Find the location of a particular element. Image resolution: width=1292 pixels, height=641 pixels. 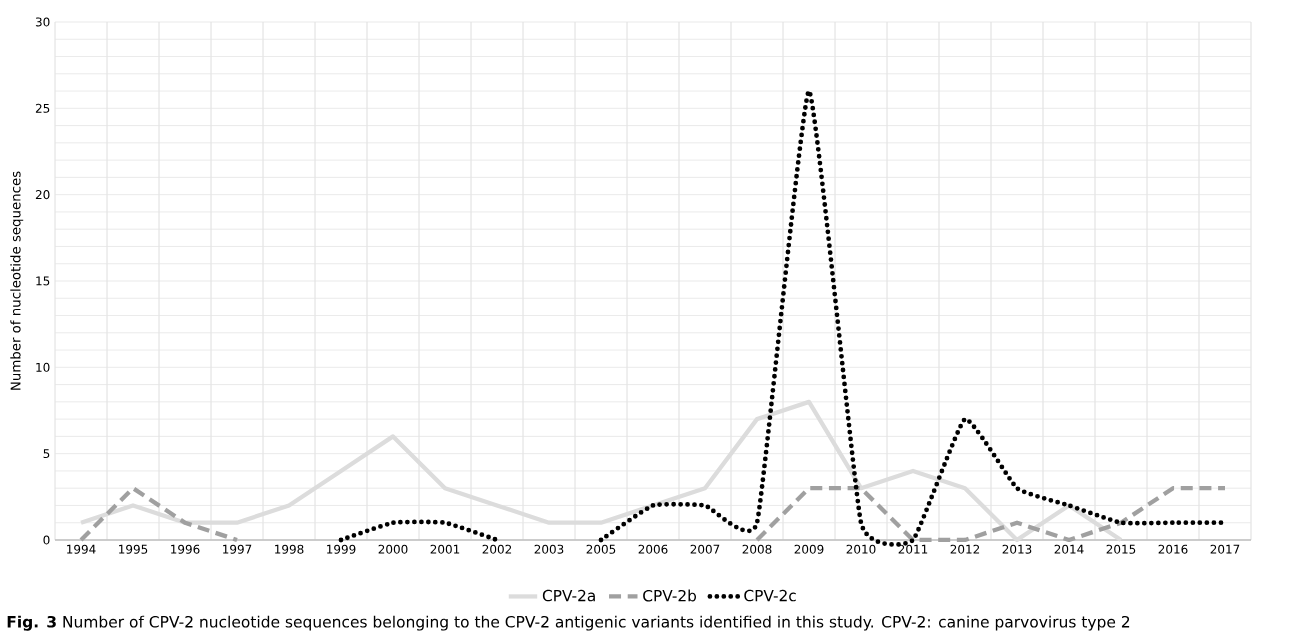

x-tick-label: 1995 is located at coordinates (133, 549).